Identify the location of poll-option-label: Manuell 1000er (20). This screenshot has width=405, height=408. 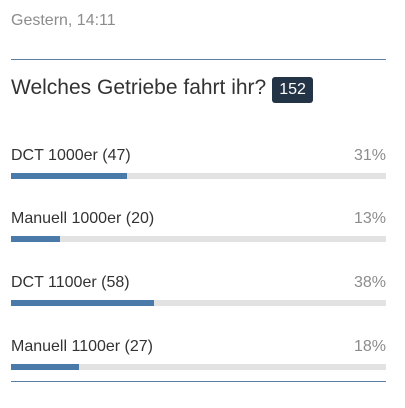
(83, 218).